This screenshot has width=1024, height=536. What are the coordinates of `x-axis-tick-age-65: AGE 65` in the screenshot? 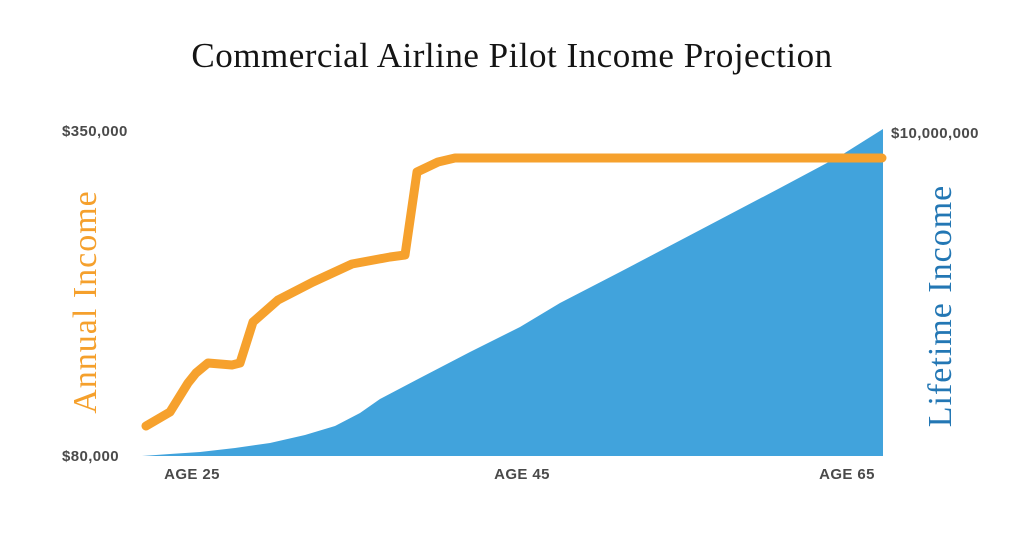 It's located at (847, 474).